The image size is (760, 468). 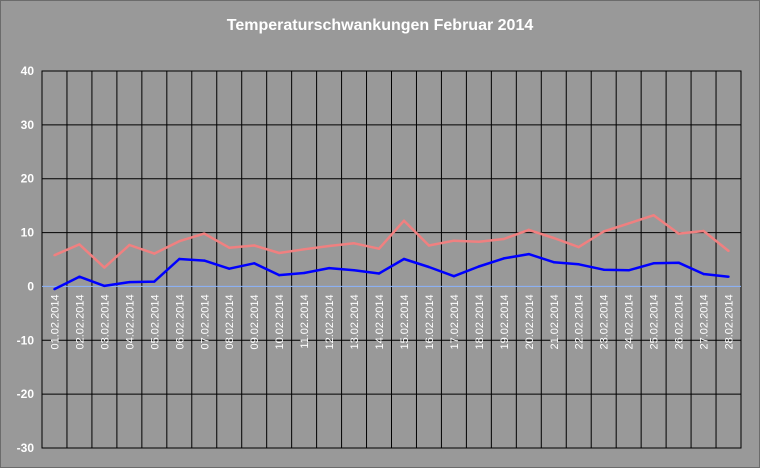 What do you see at coordinates (255, 321) in the screenshot?
I see `x-tick-label: 09.02.2014` at bounding box center [255, 321].